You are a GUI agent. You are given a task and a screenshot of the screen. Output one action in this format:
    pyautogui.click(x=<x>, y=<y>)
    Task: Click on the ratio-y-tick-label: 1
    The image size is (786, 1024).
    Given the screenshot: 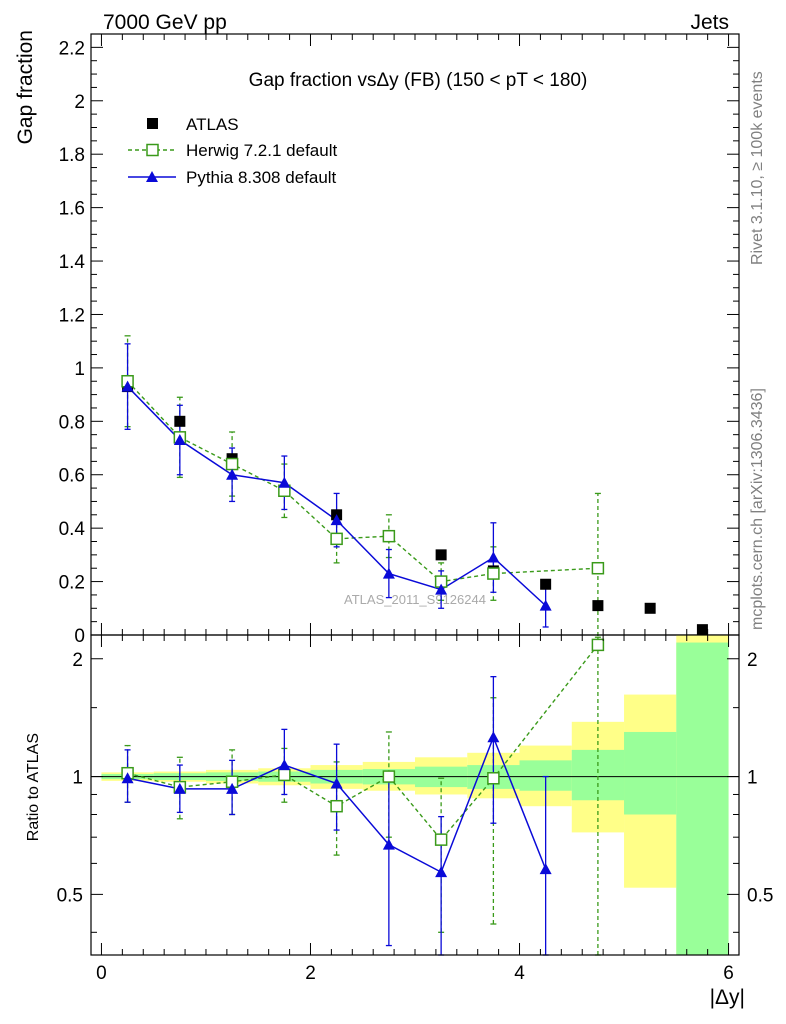 What is the action you would take?
    pyautogui.click(x=77, y=778)
    